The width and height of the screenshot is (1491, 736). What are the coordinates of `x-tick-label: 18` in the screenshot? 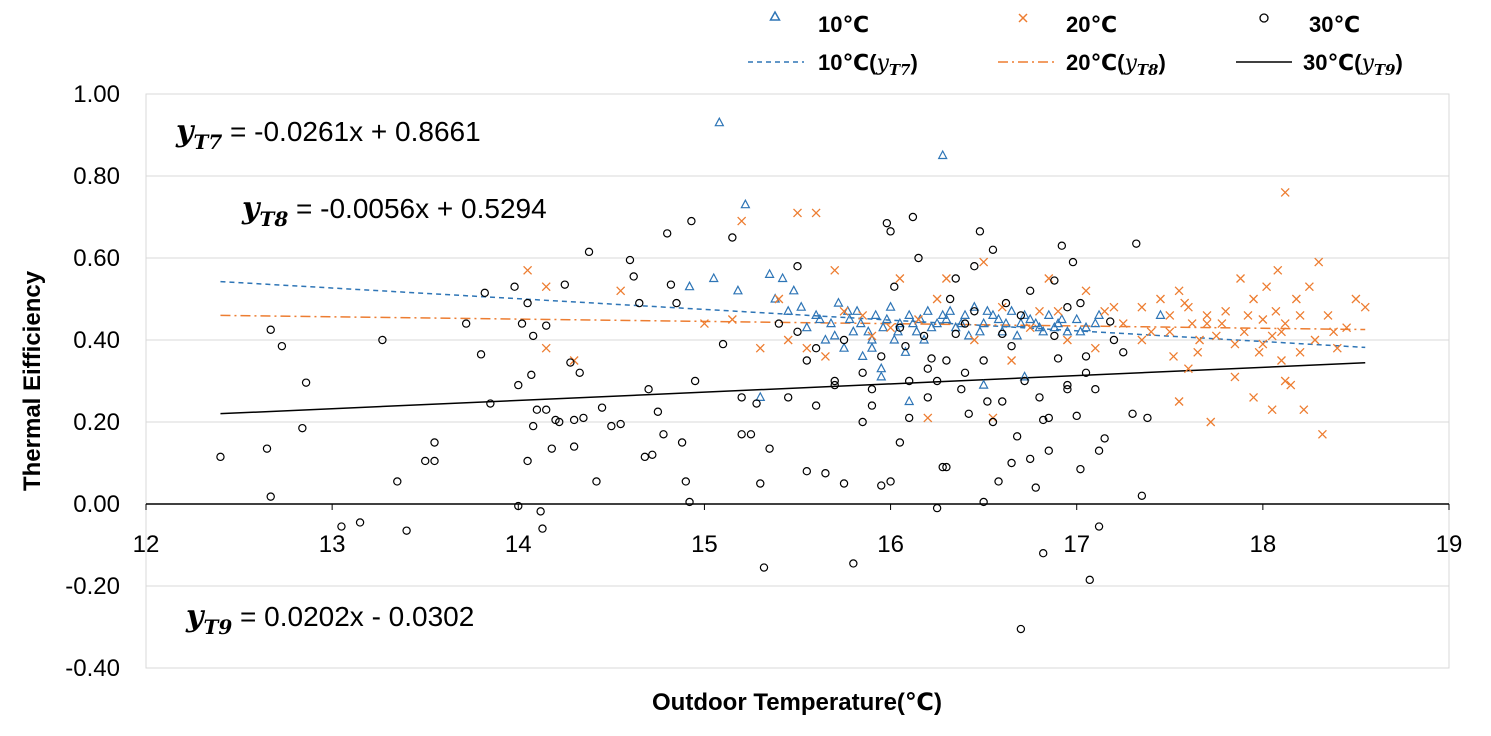 It's located at (1263, 544).